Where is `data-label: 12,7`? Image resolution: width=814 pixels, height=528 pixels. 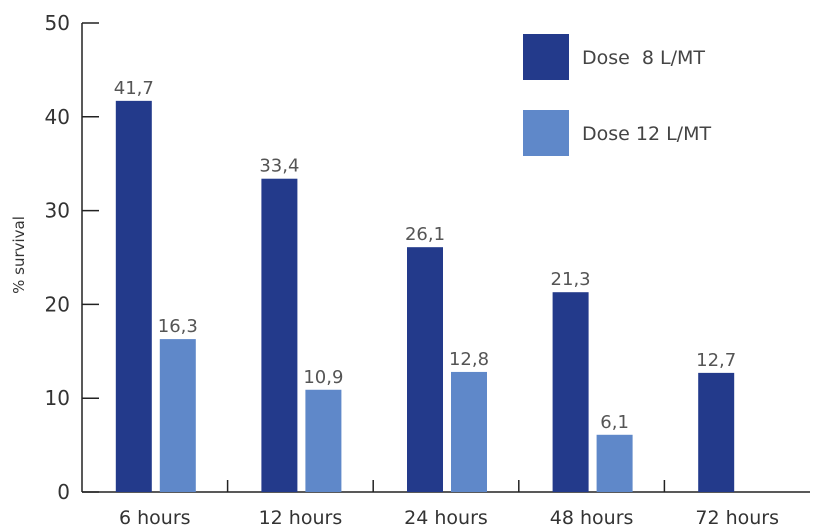
data-label: 12,7 is located at coordinates (716, 360).